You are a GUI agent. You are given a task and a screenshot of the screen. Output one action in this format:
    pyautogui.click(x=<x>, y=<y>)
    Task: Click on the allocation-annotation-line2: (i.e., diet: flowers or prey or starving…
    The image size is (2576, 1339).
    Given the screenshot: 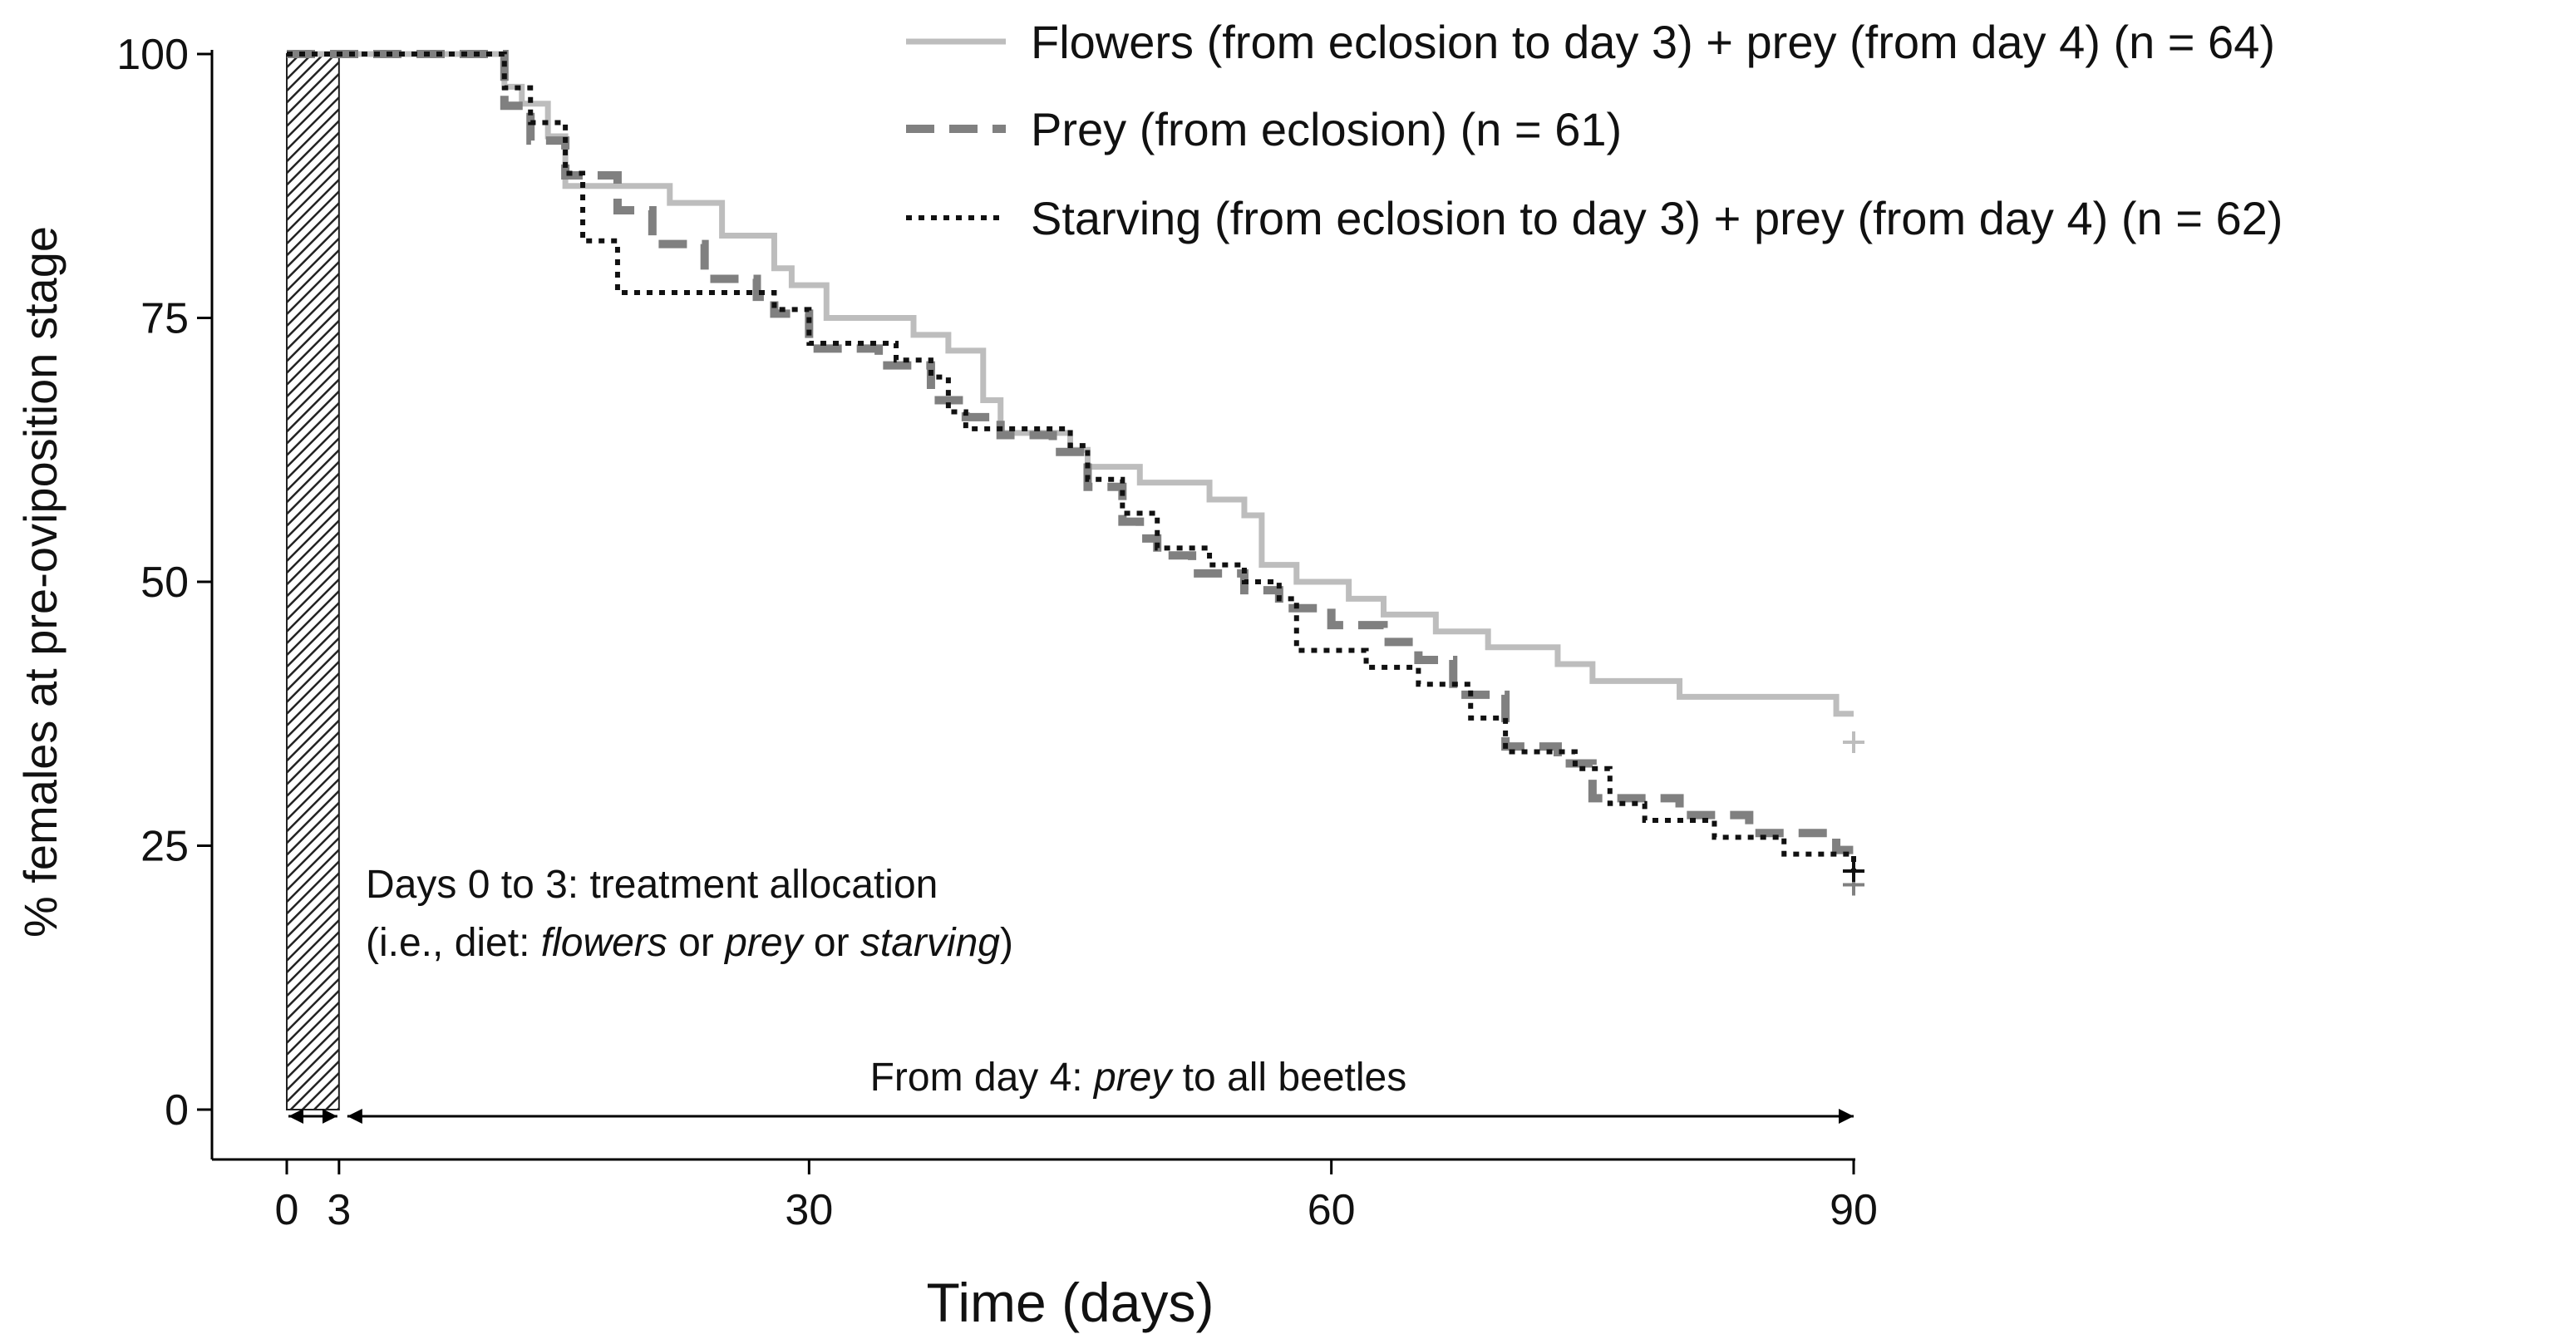 What is the action you would take?
    pyautogui.click(x=689, y=943)
    